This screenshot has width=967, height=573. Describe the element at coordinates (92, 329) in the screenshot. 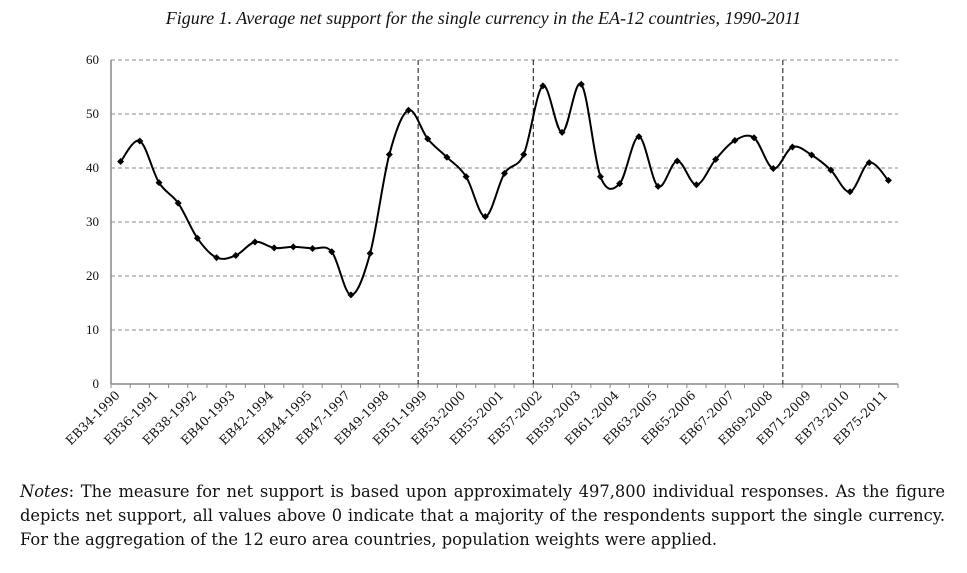

I see `y-tick-label: 10` at that location.